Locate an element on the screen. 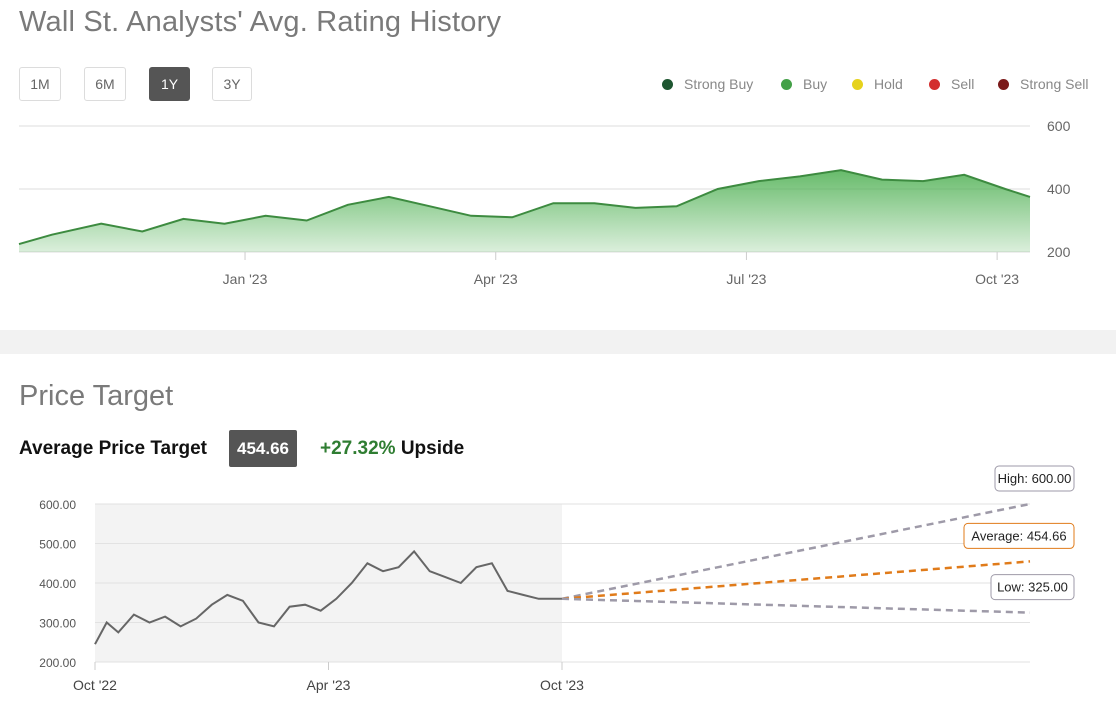 The image size is (1116, 705). projection-label-box-high is located at coordinates (1034, 478).